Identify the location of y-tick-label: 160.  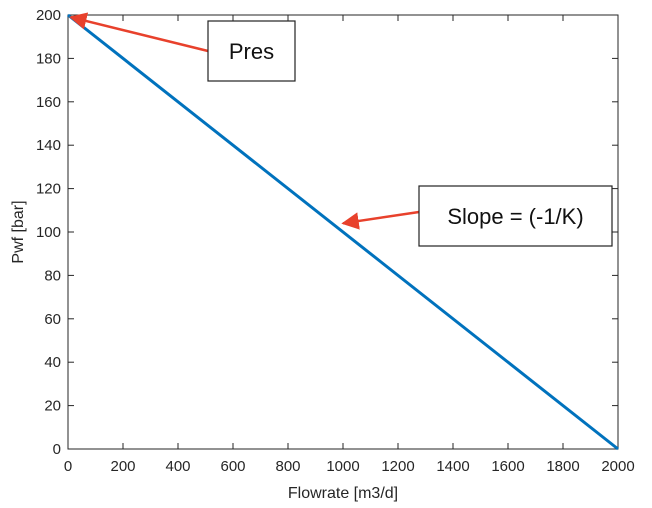
(48, 102).